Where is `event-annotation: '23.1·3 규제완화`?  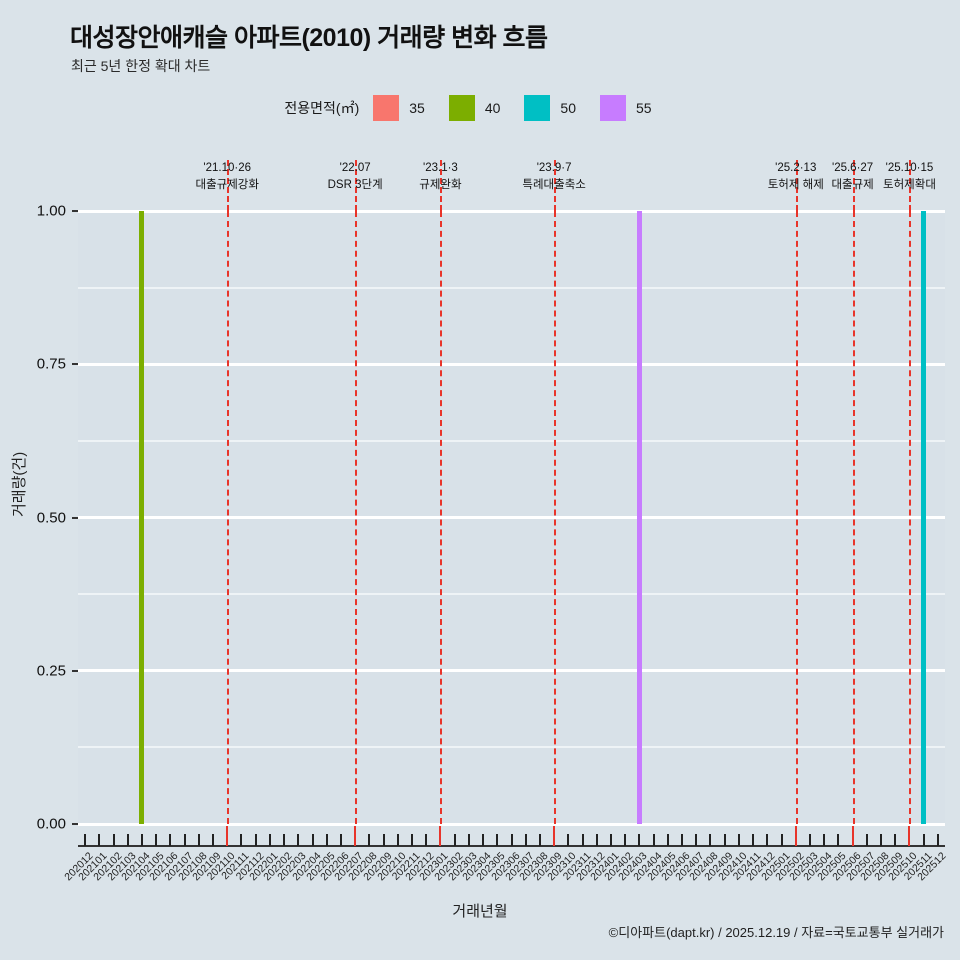
event-annotation: '23.1·3 규제완화 is located at coordinates (440, 176).